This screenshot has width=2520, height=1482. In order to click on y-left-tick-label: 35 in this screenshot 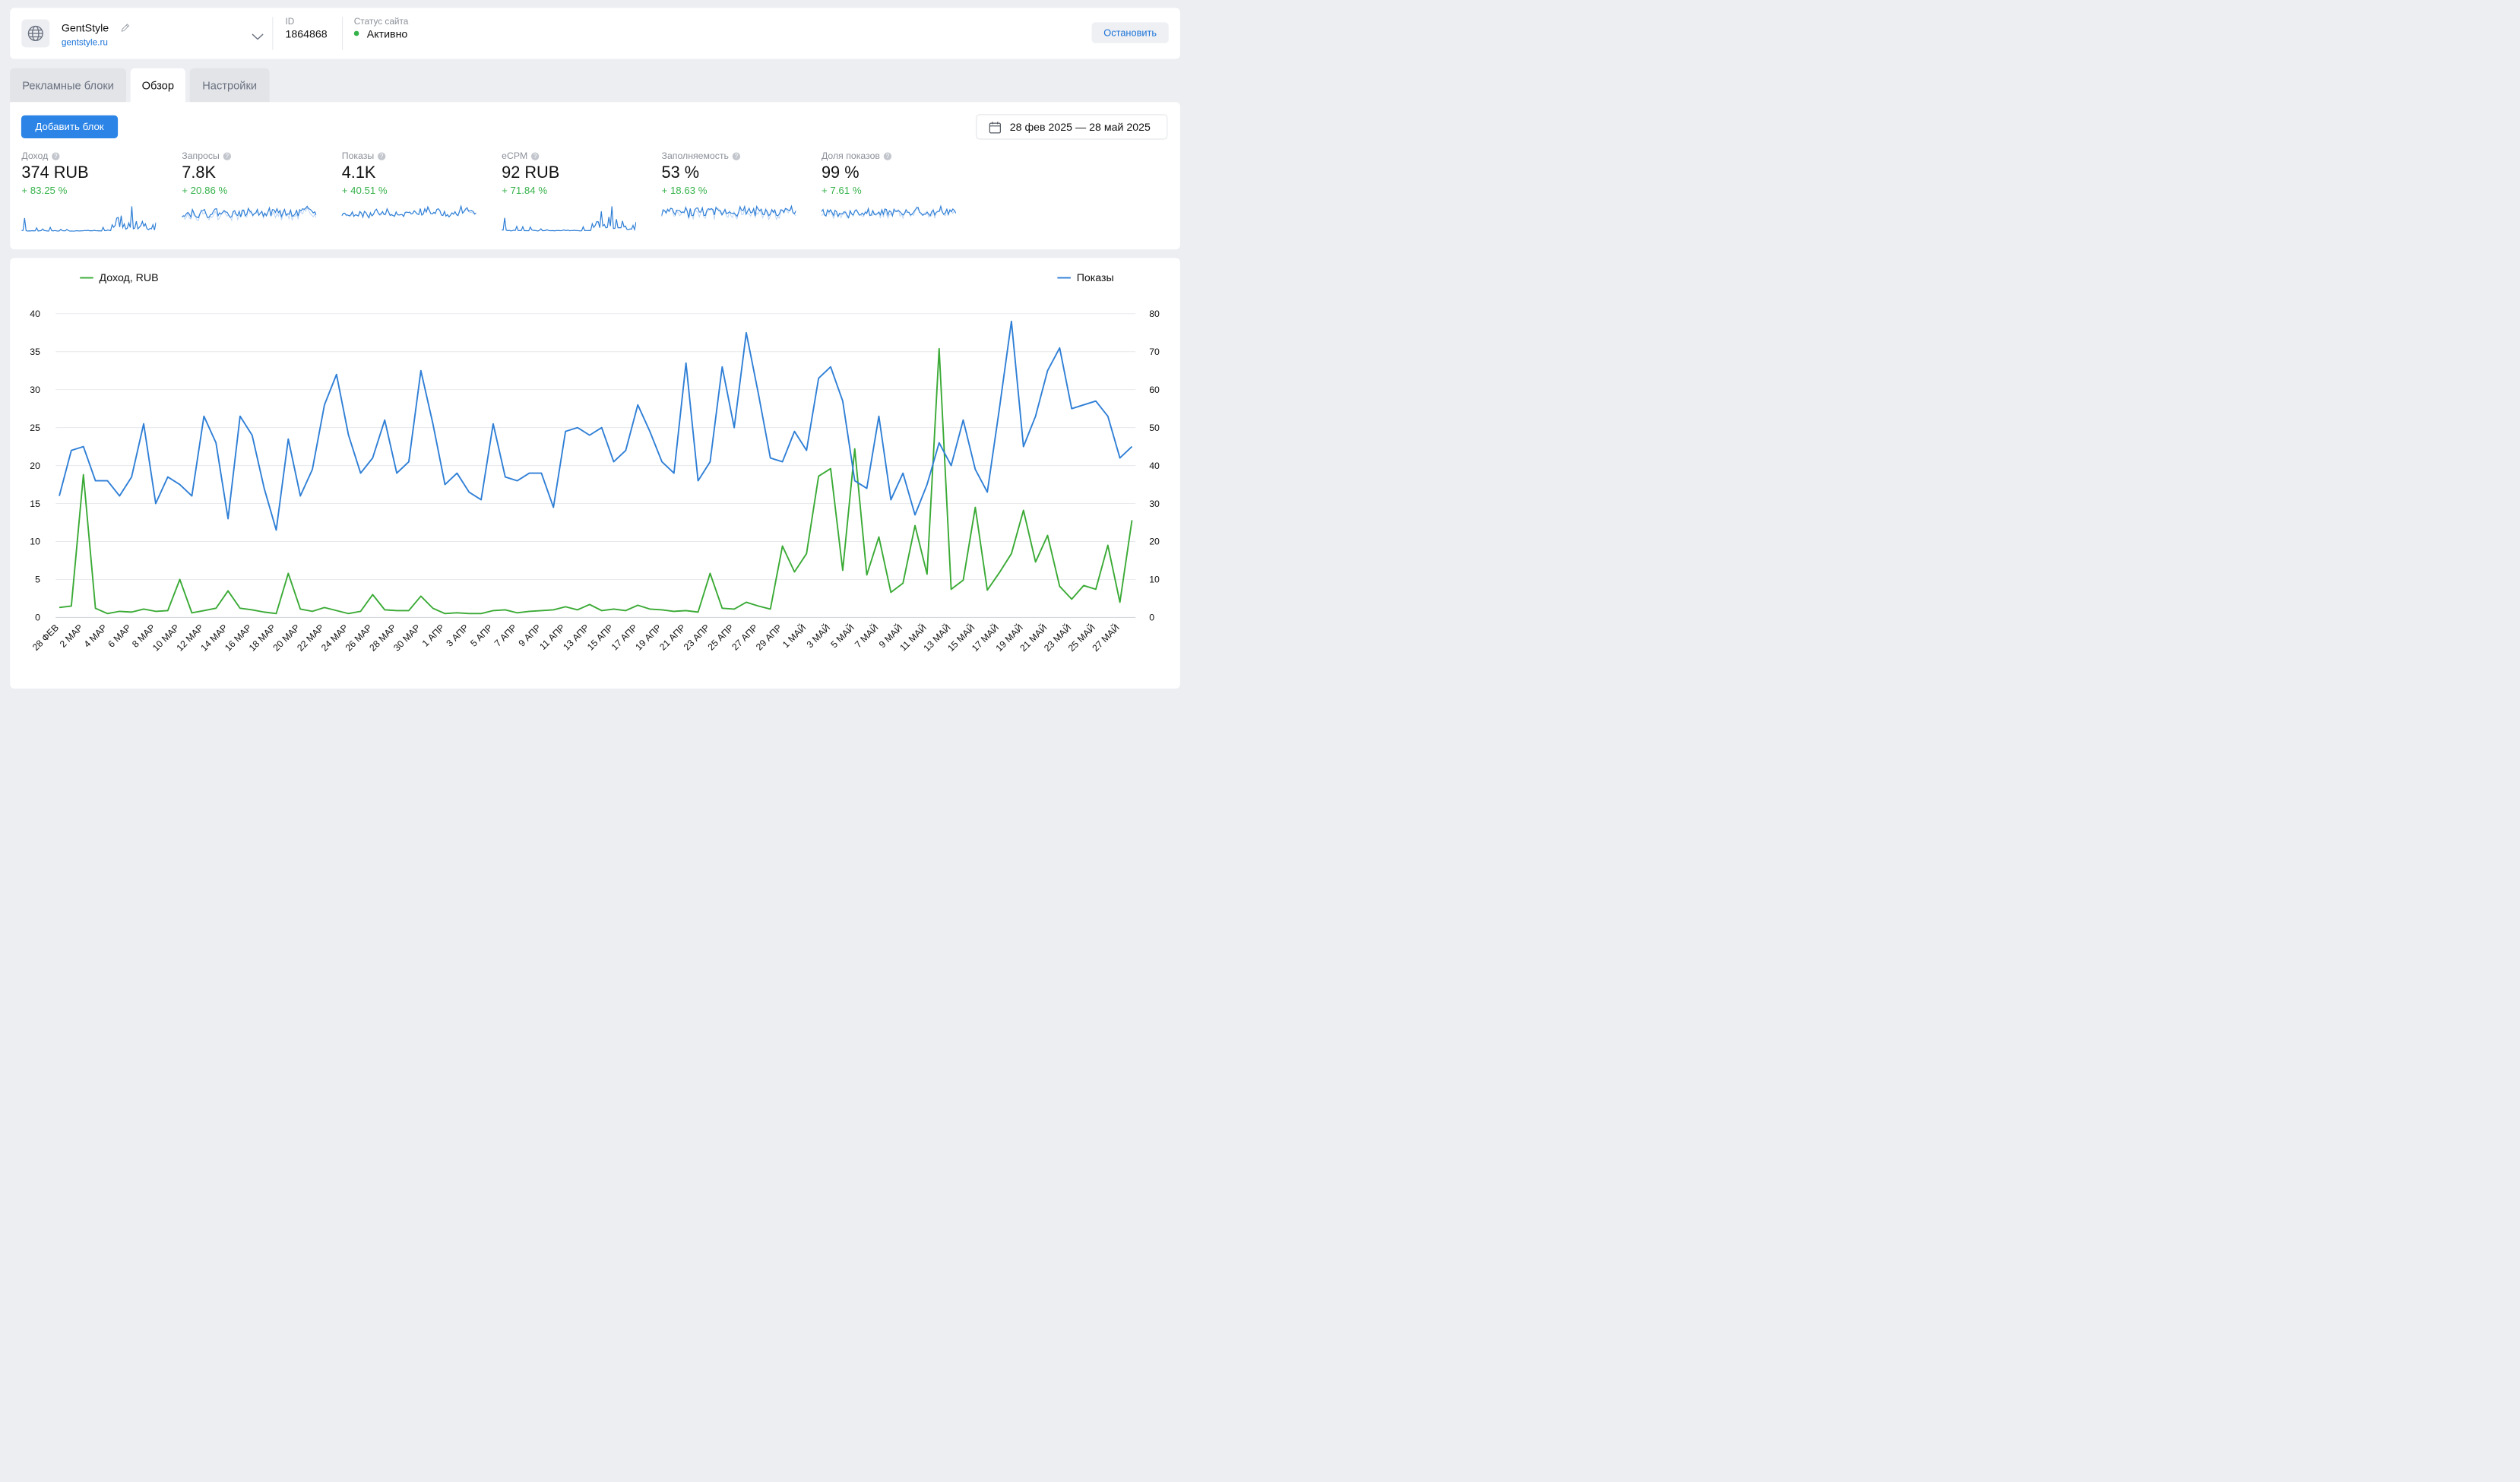, I will do `click(35, 352)`.